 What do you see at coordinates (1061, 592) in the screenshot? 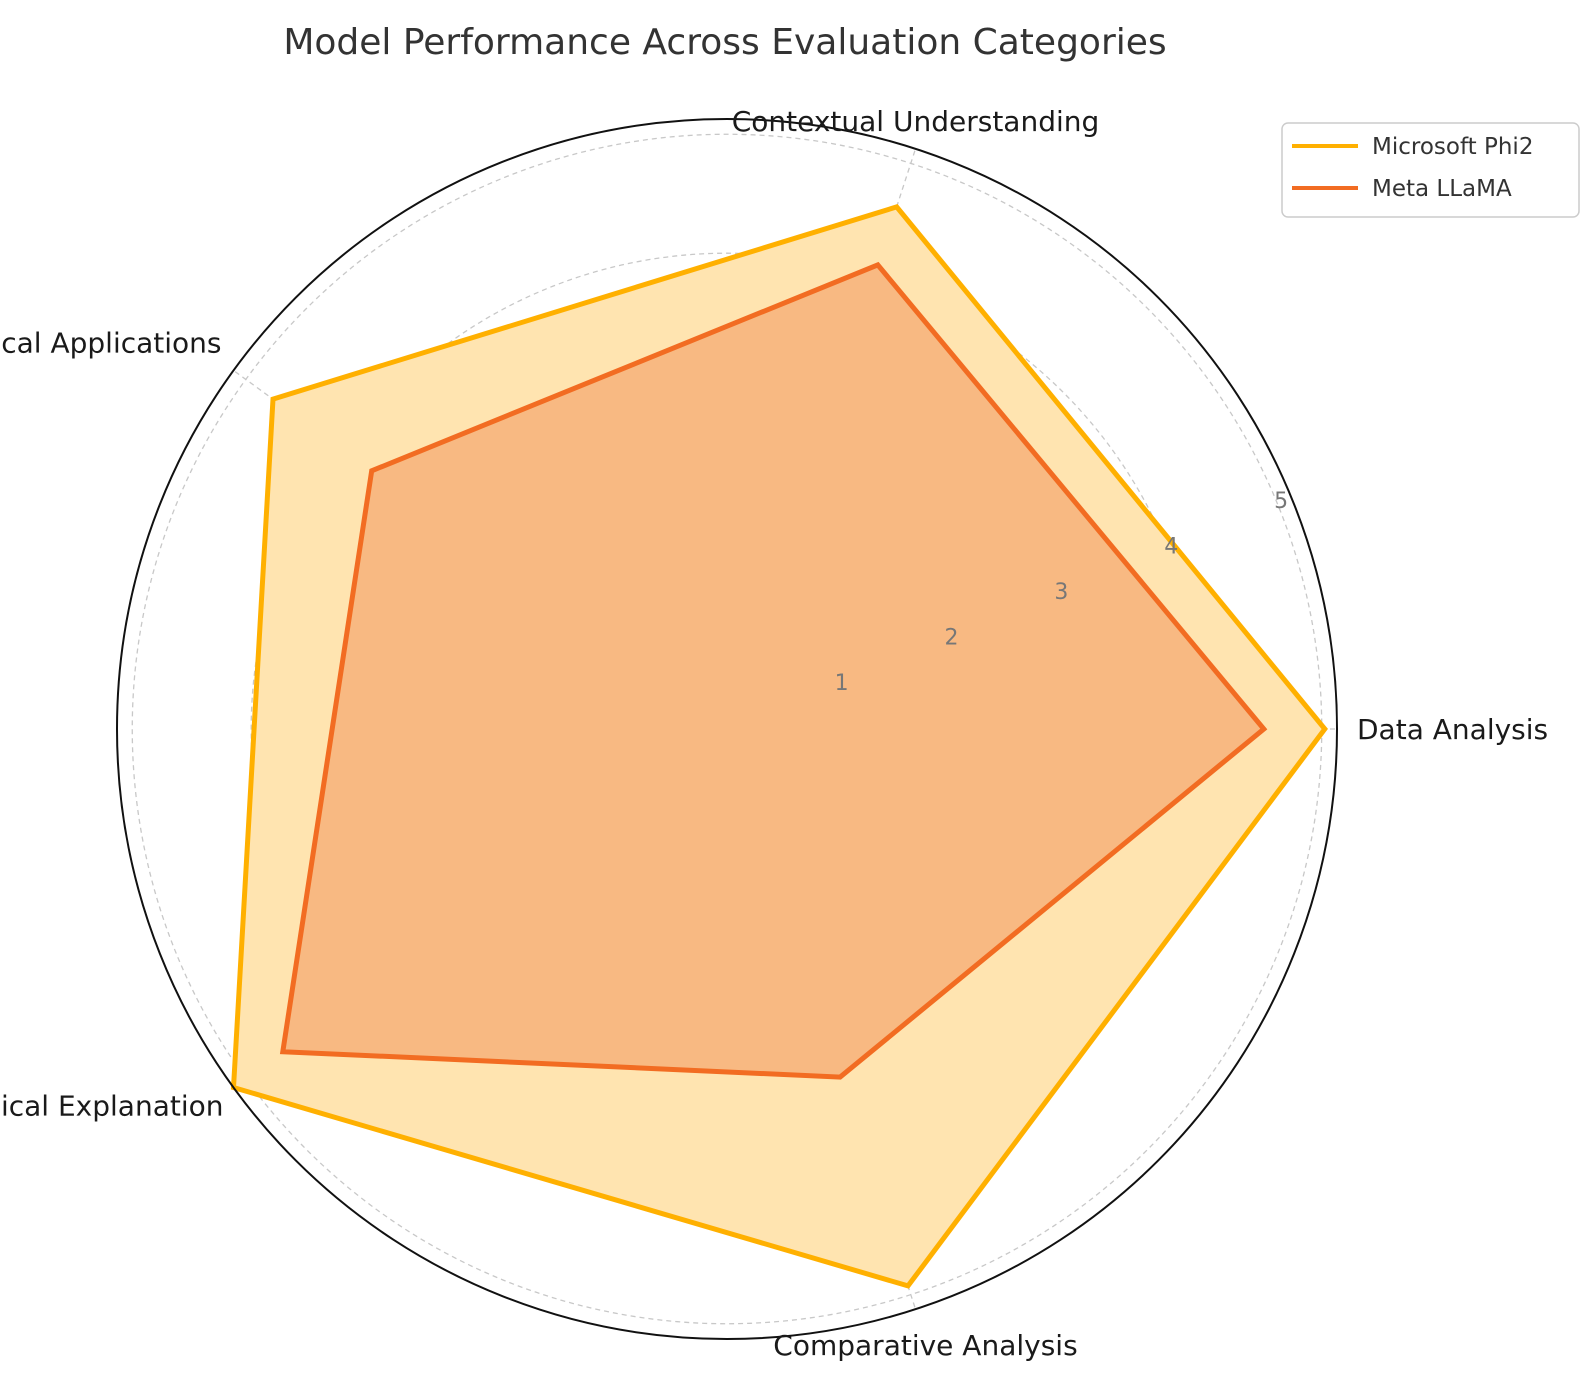
I see `radial-tick-label: 3` at bounding box center [1061, 592].